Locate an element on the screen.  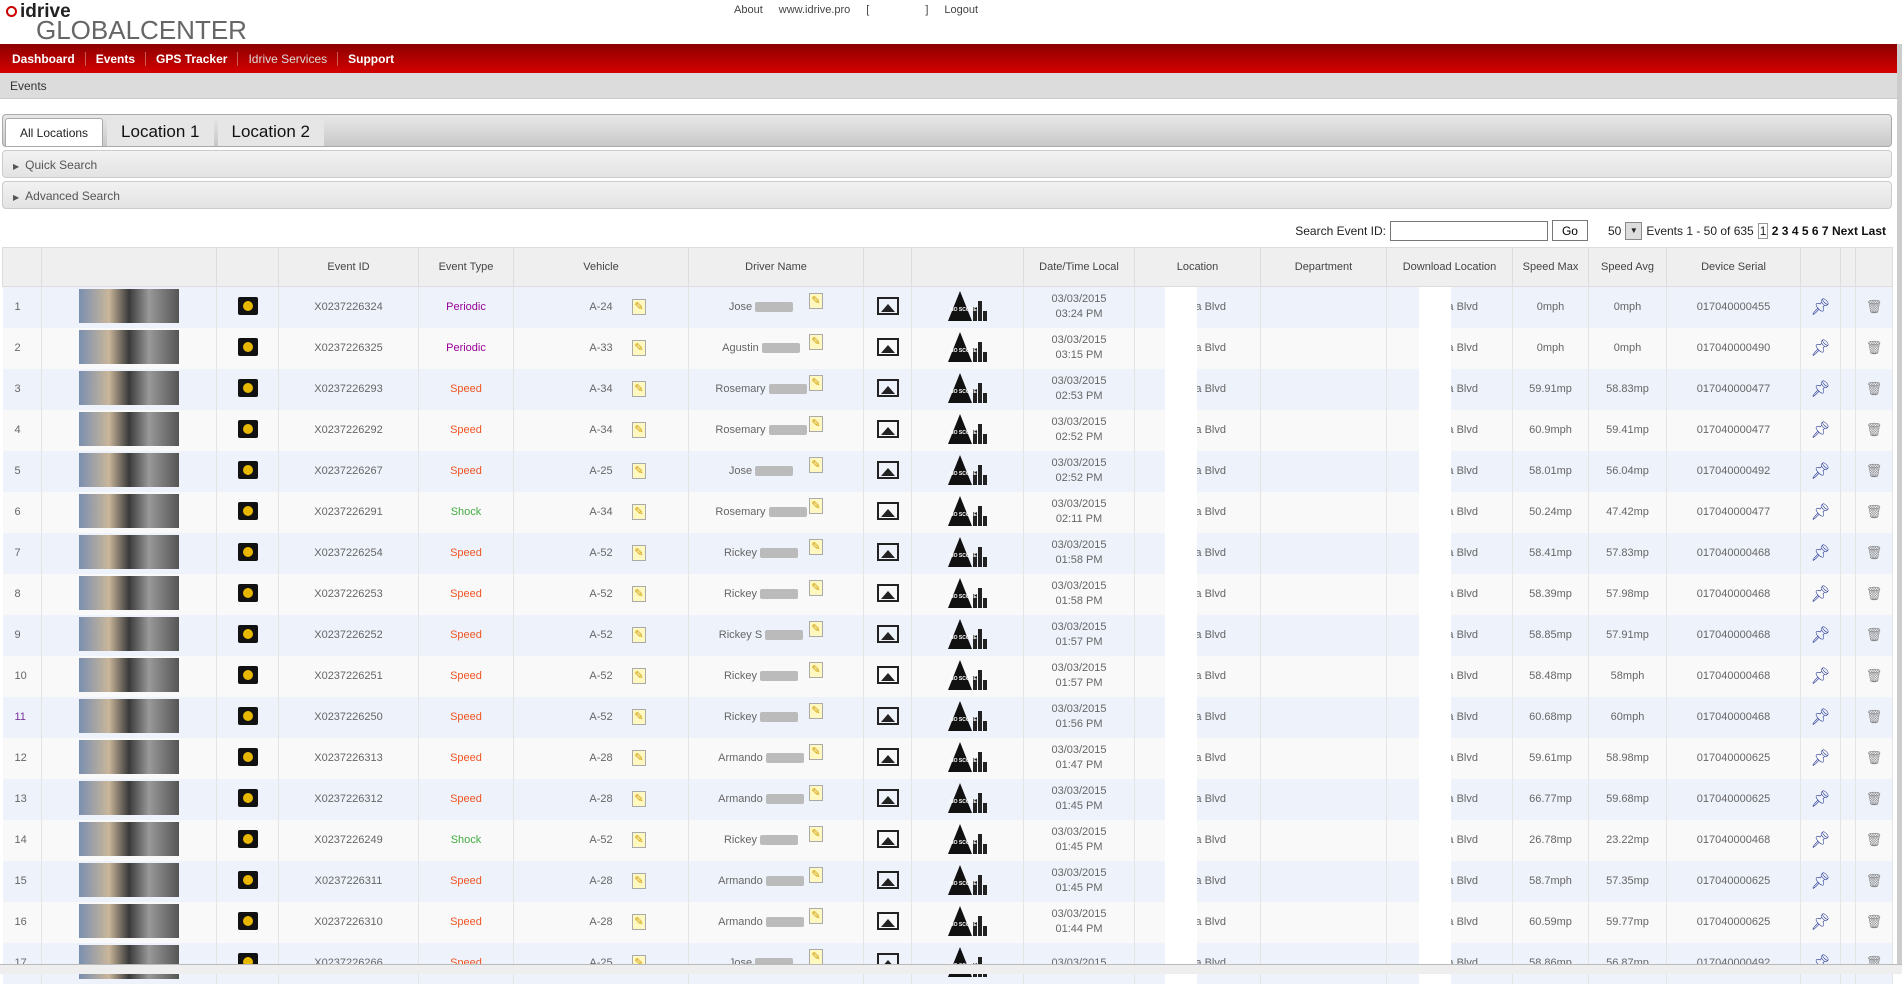
logo: idrive is located at coordinates (38, 12).